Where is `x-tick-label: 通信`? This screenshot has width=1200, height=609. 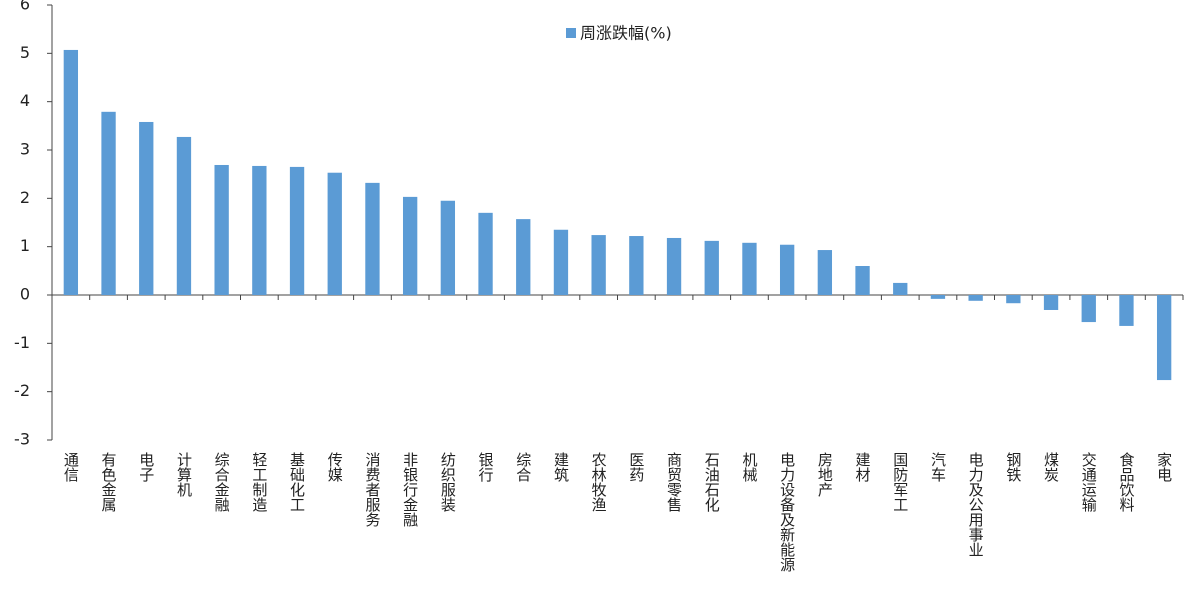 x-tick-label: 通信 is located at coordinates (71, 467).